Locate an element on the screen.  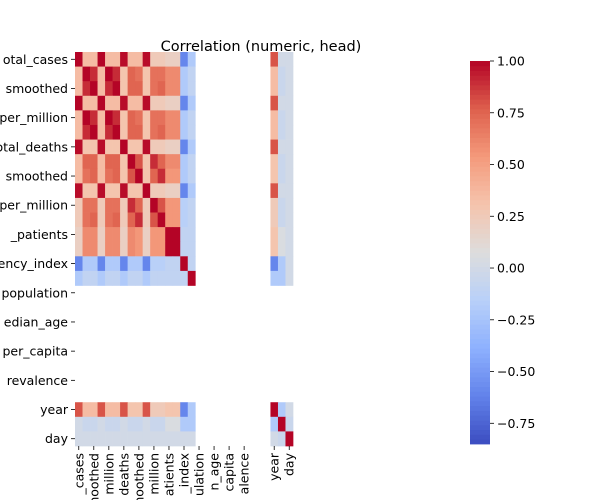
chart-title: Correlation (numeric, head) is located at coordinates (261, 47).